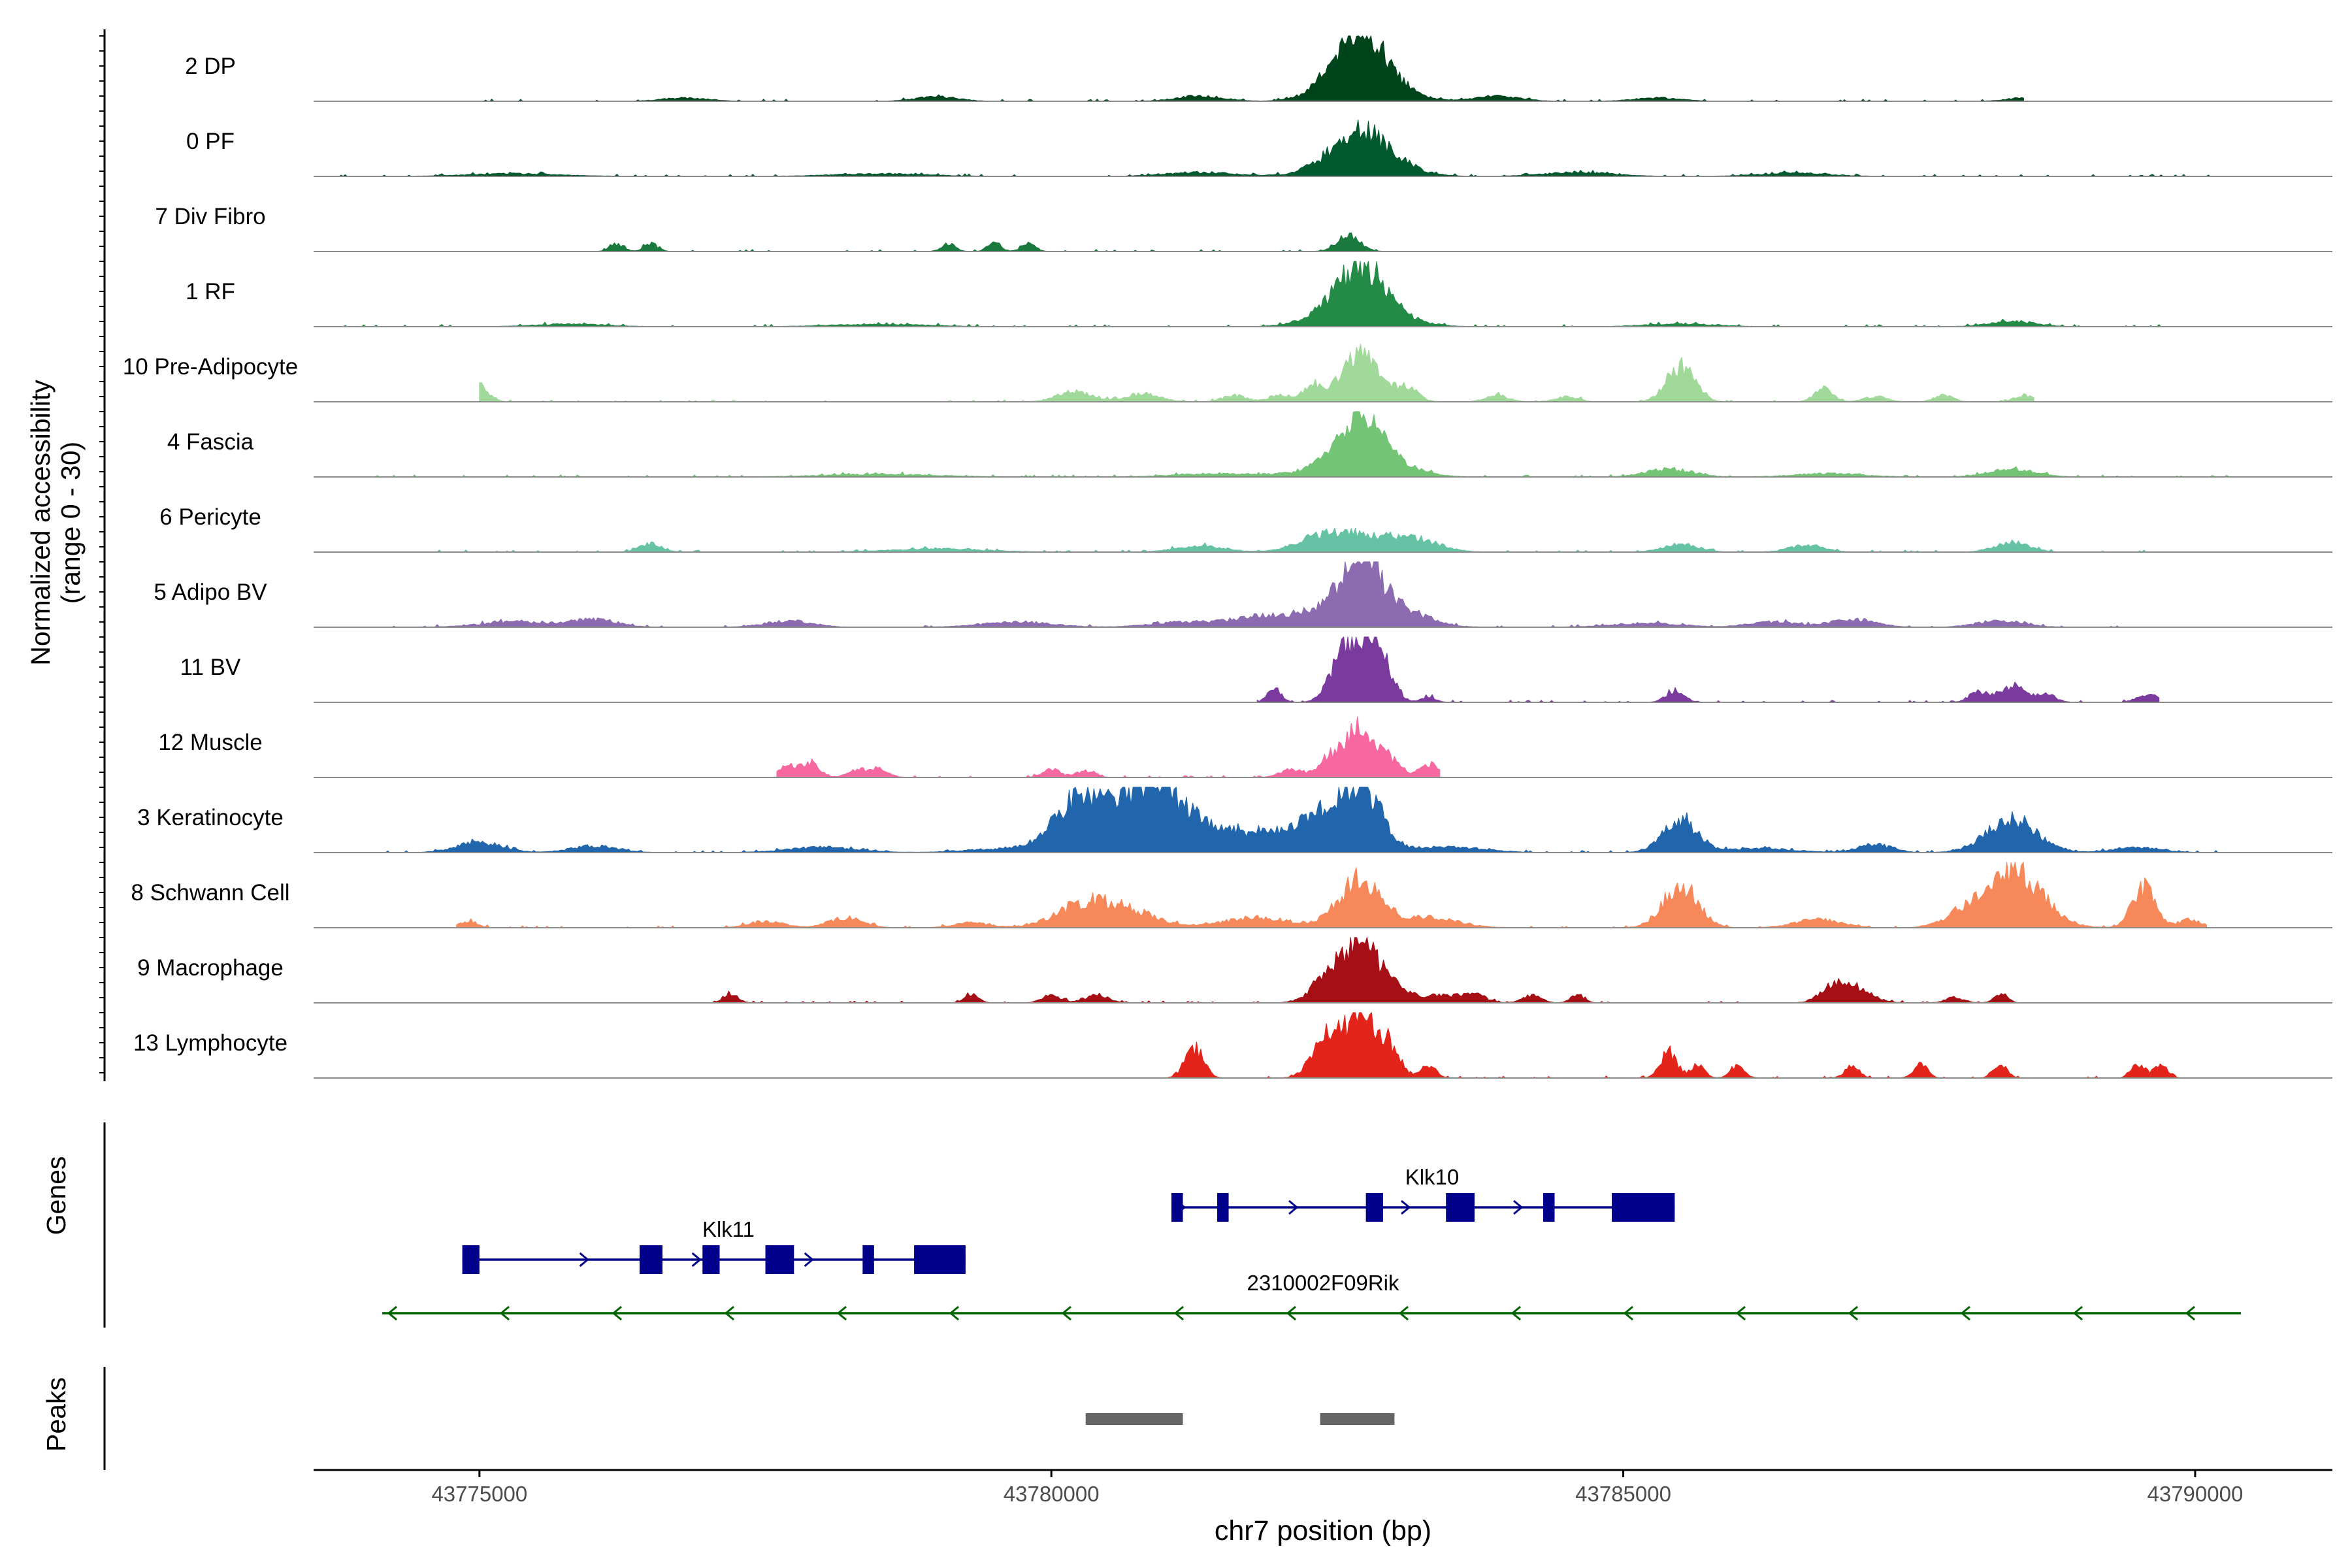 The width and height of the screenshot is (2352, 1568). I want to click on coverage-track: 8 Schwann Cell, so click(1231, 895).